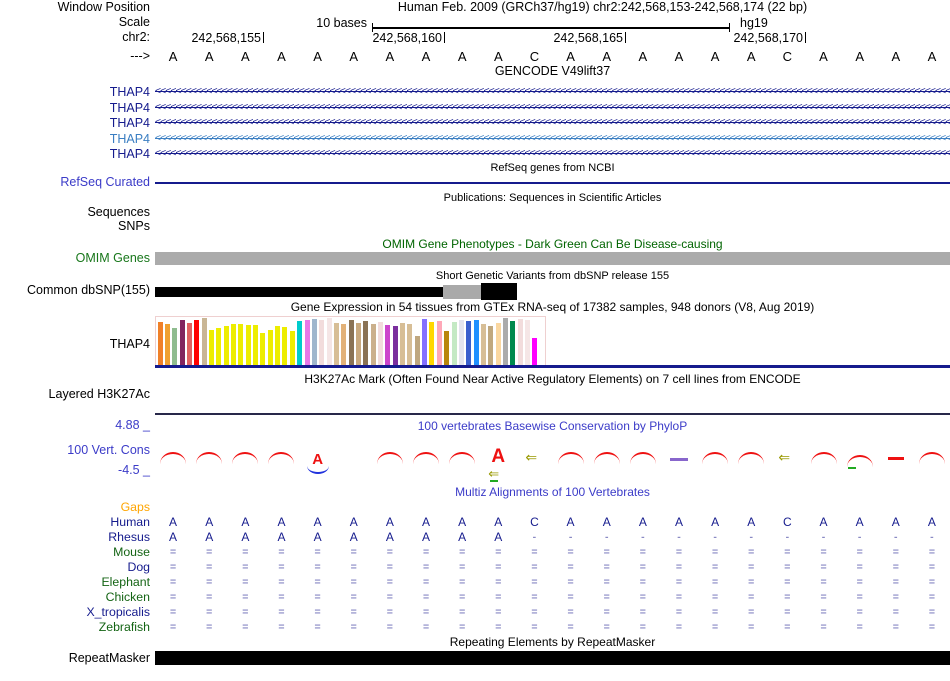  What do you see at coordinates (124, 627) in the screenshot?
I see `multiz-species-label: Zebrafish` at bounding box center [124, 627].